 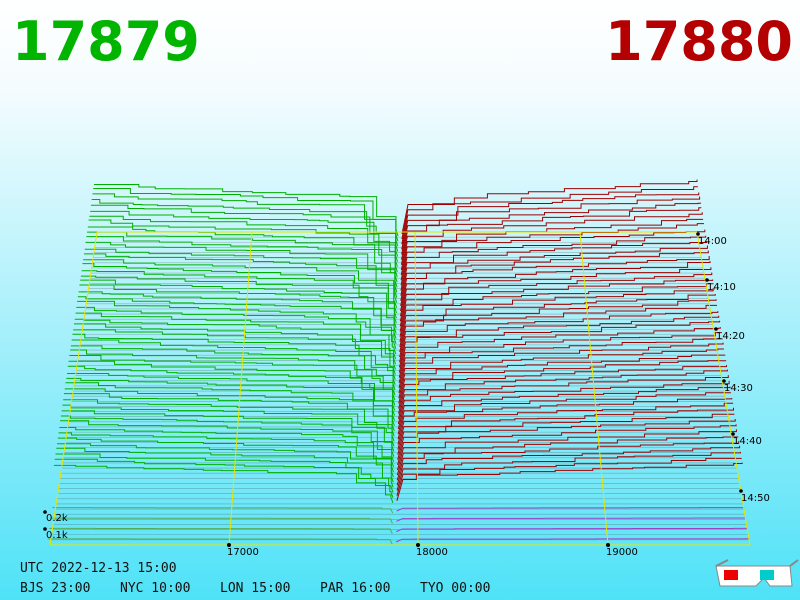 What do you see at coordinates (45, 529) in the screenshot?
I see `depth-tick` at bounding box center [45, 529].